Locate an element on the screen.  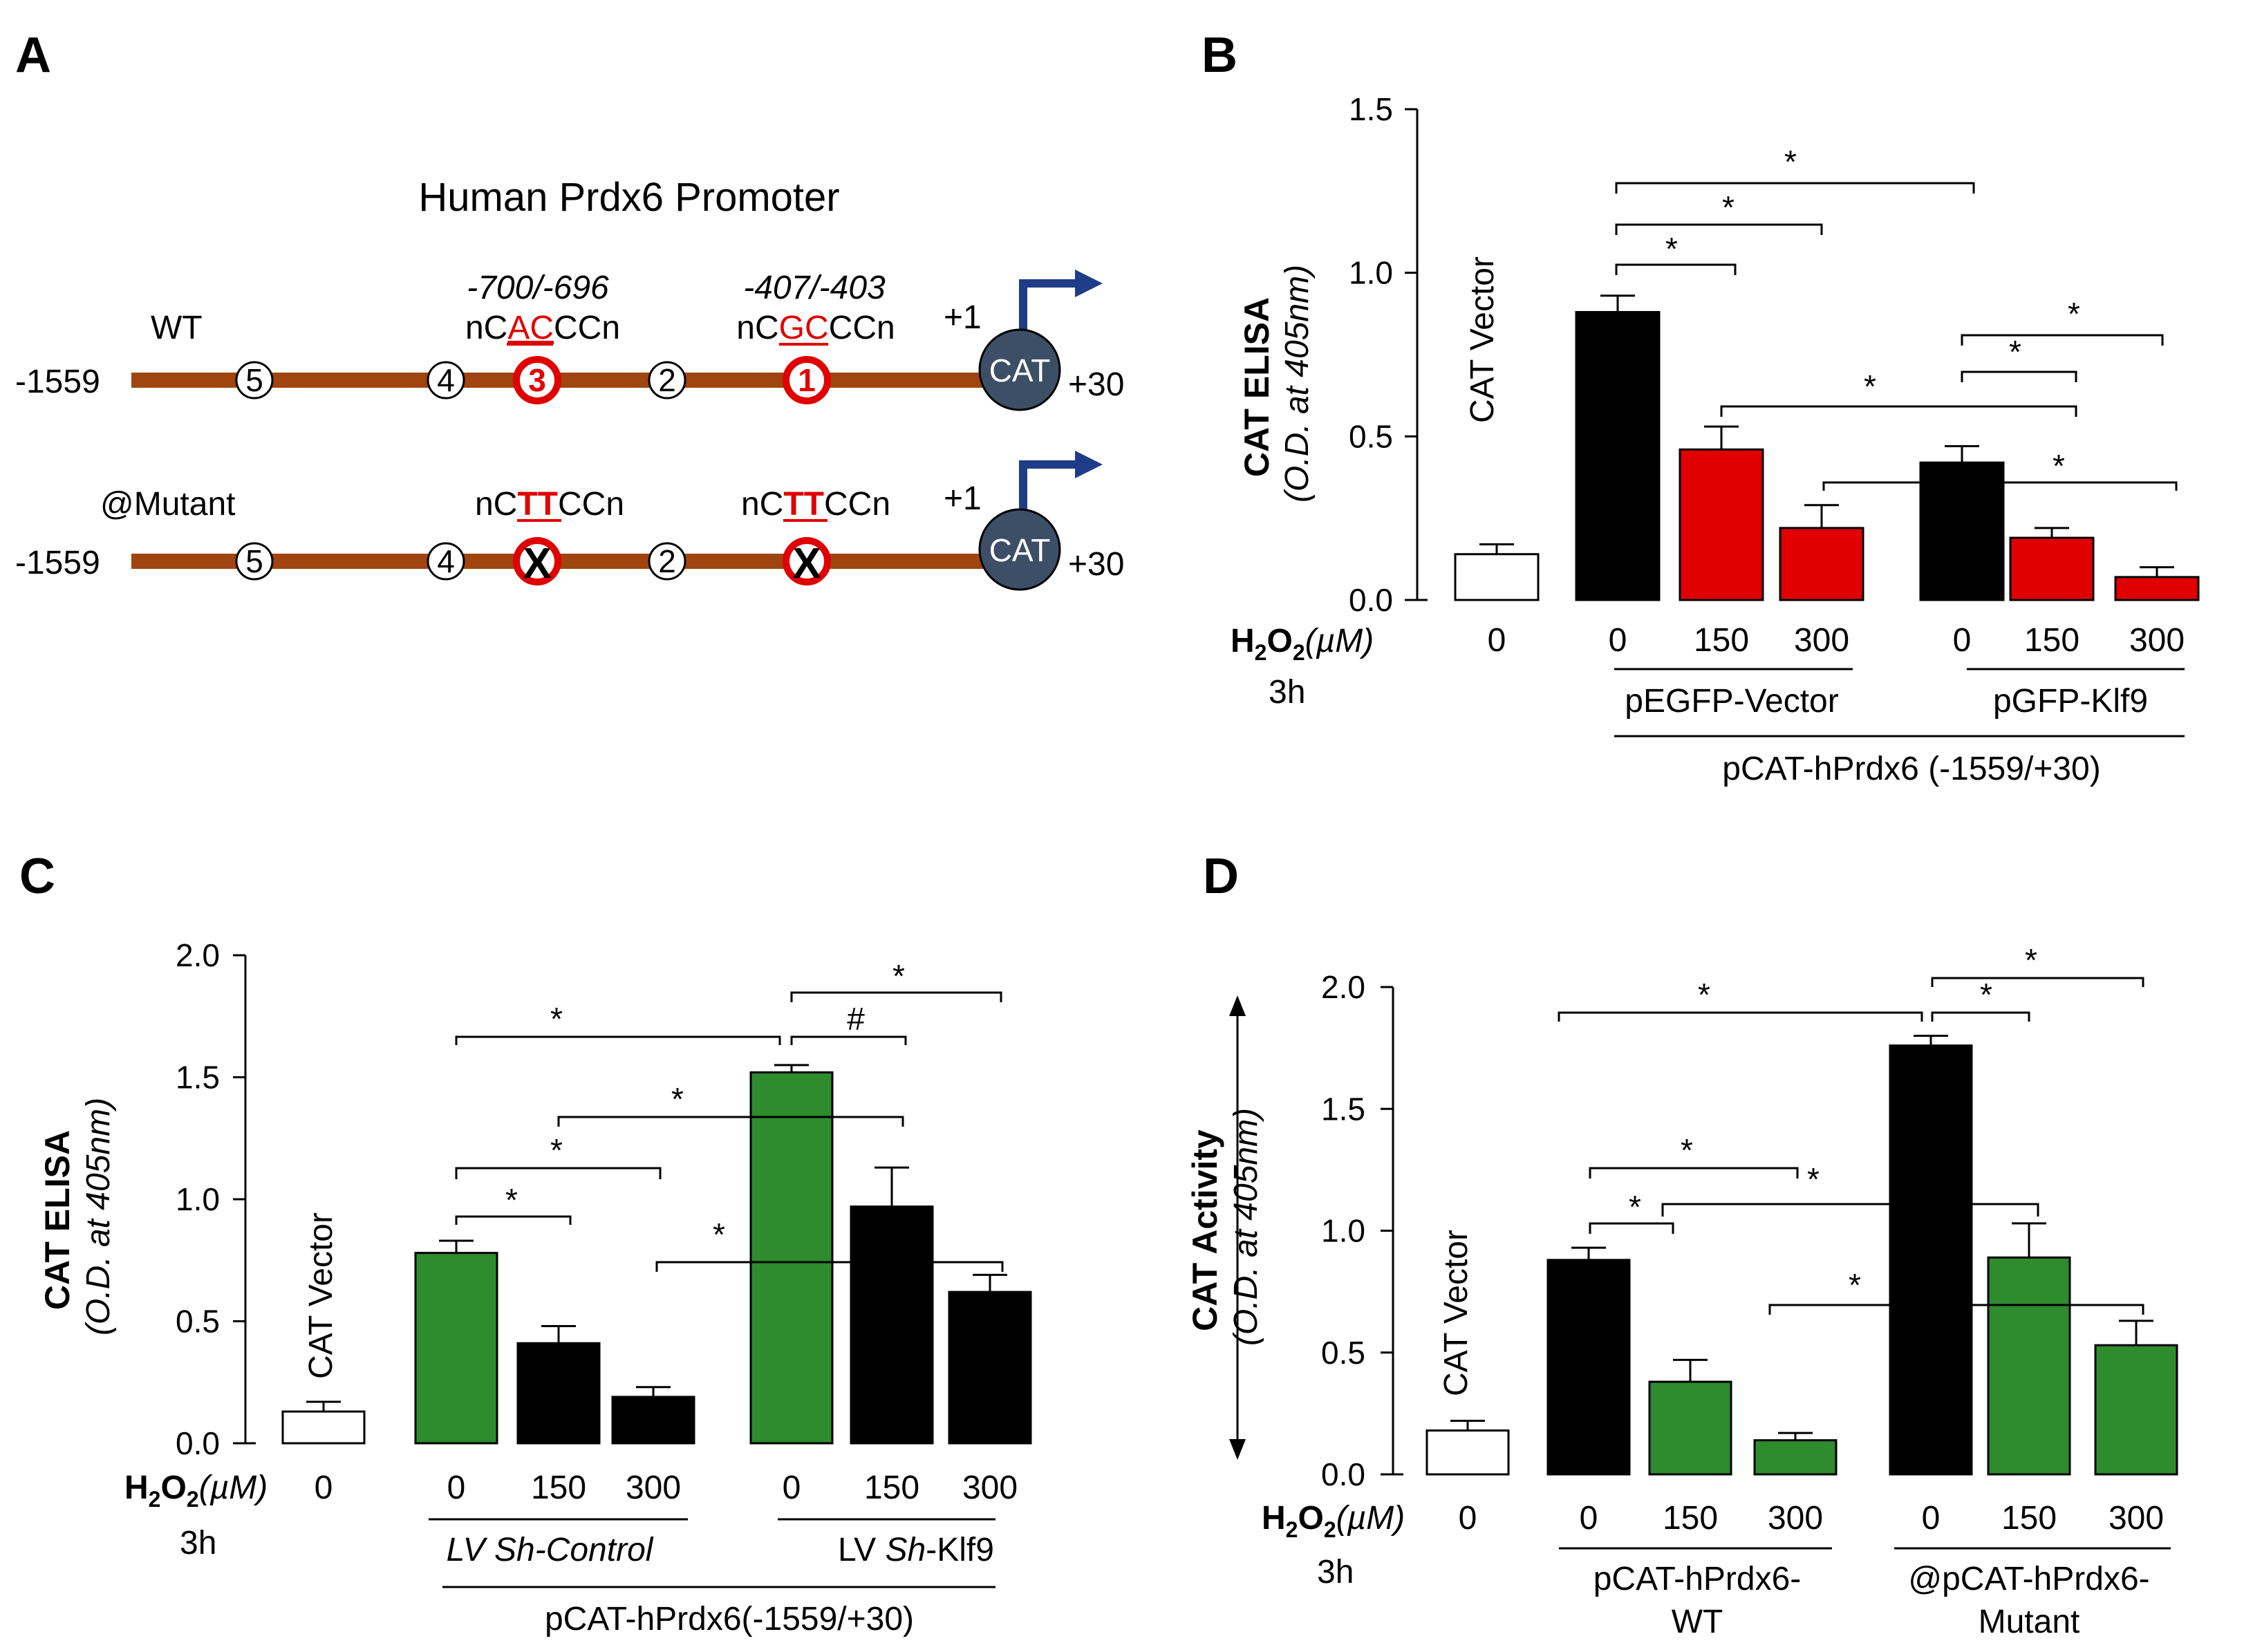
panel-d-treatment-label: H2O2(µM) is located at coordinates (1333, 1521).